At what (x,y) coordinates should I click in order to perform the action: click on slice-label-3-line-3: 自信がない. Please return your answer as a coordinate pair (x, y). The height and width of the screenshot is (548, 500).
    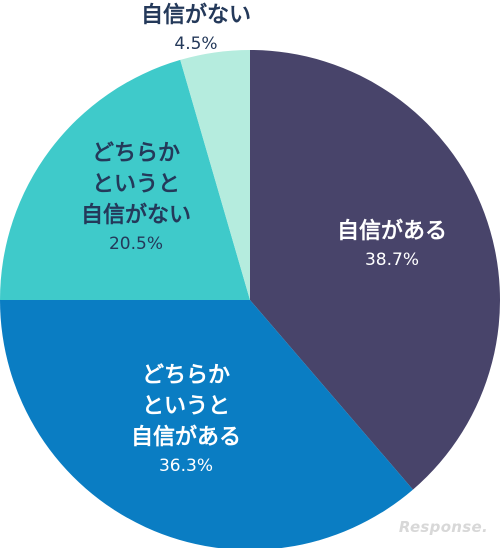
    Looking at the image, I should click on (136, 215).